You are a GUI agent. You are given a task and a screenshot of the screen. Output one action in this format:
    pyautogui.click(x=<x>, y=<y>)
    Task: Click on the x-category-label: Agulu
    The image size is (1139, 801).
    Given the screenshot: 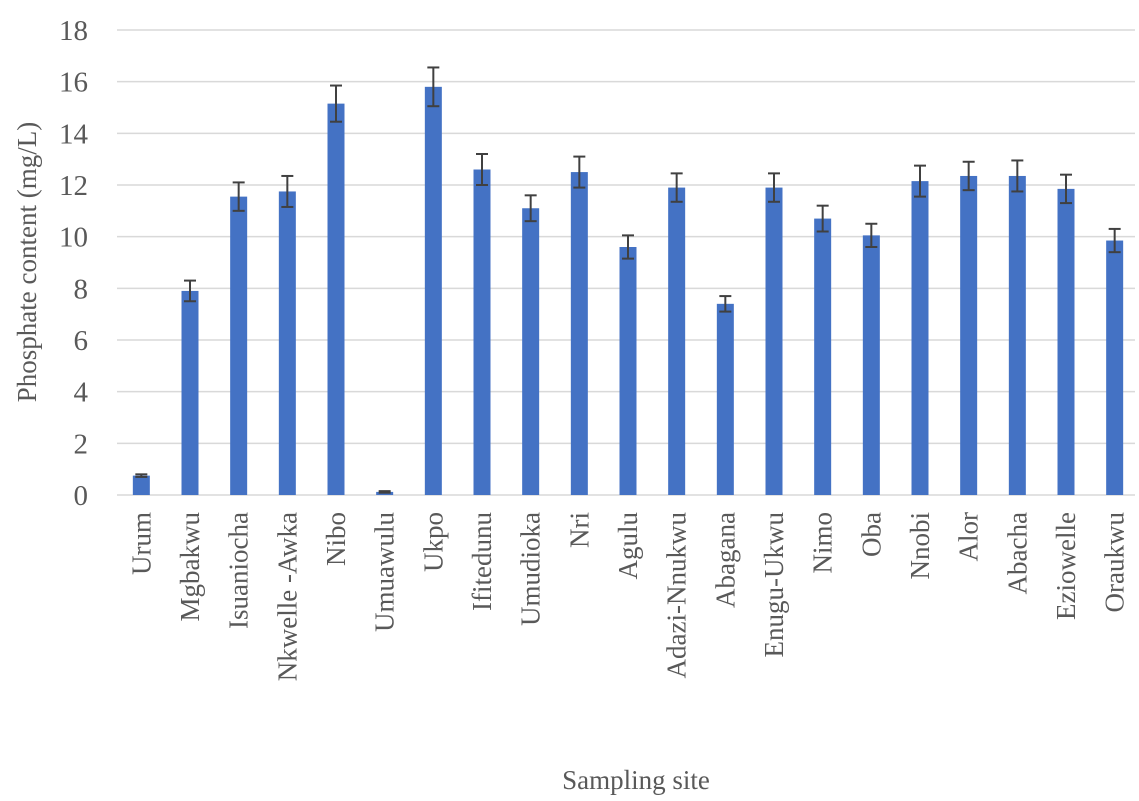 What is the action you would take?
    pyautogui.click(x=628, y=546)
    